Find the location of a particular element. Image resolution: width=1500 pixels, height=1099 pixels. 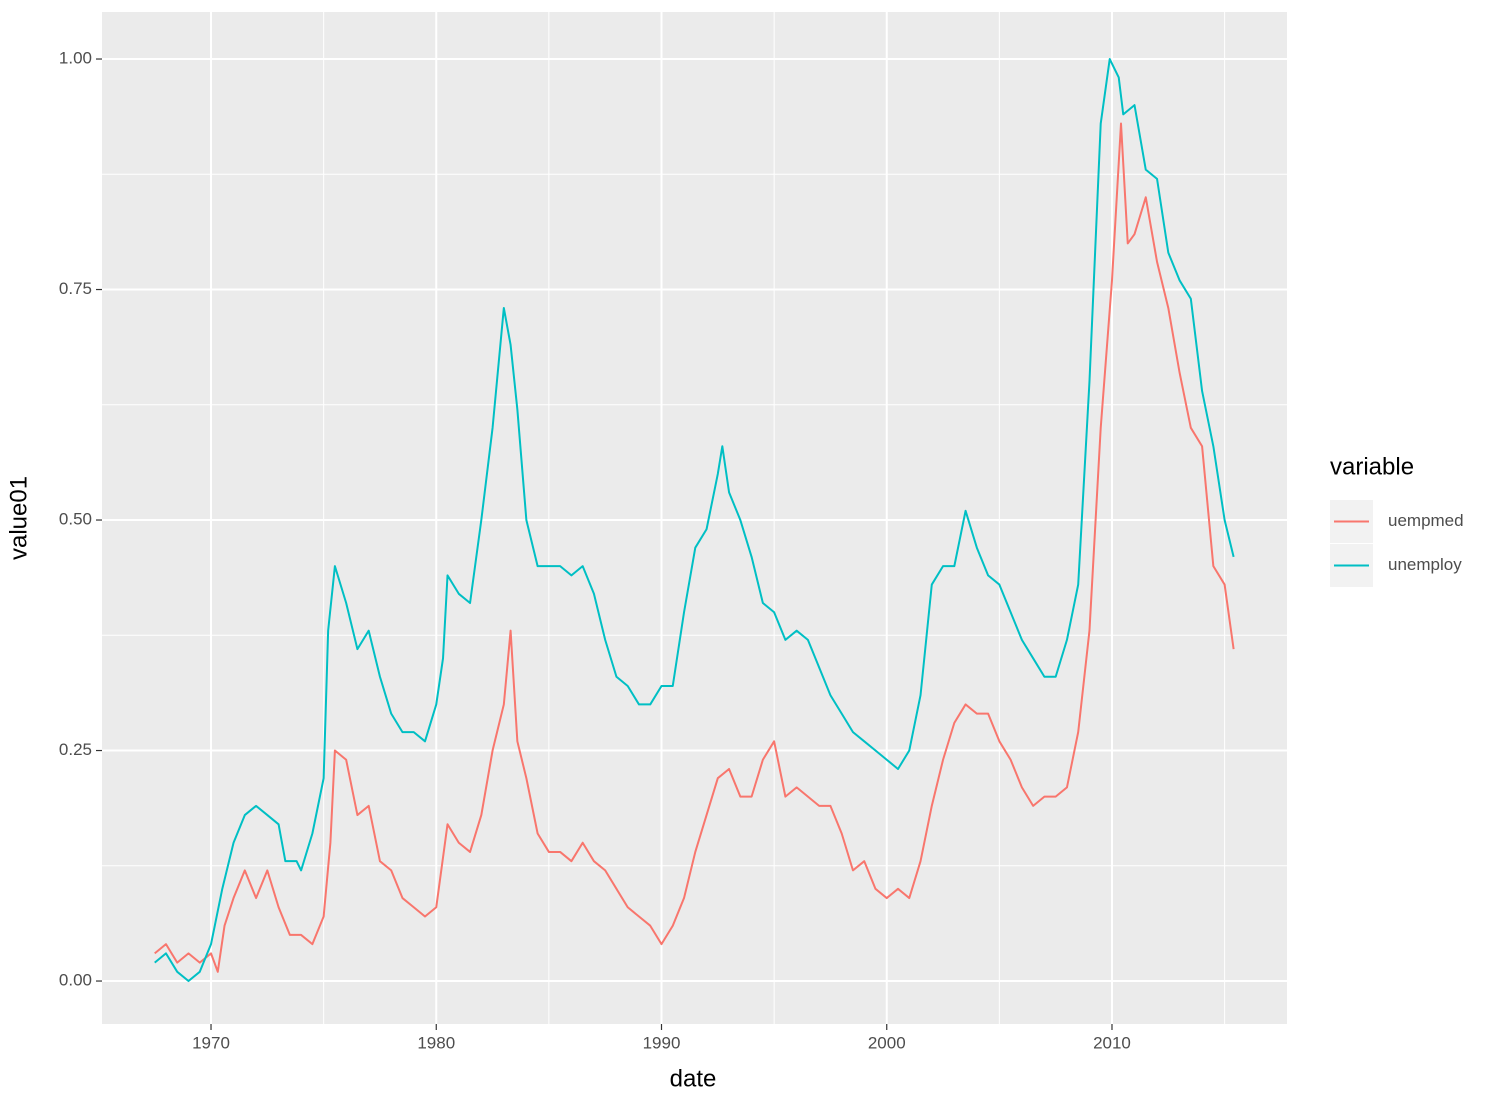

y-tick-label: 0.75 is located at coordinates (75, 288).